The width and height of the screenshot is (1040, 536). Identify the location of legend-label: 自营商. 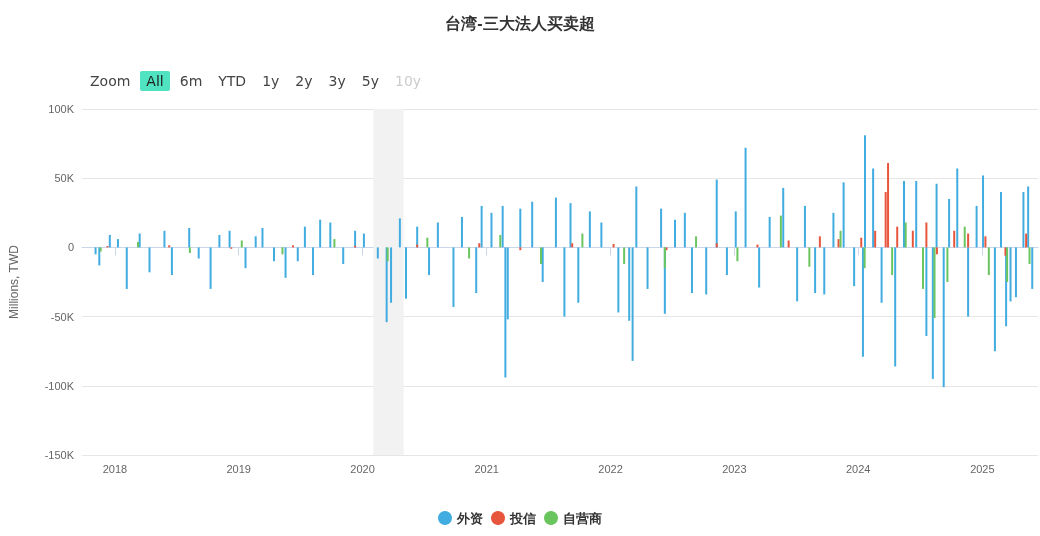
(582, 518).